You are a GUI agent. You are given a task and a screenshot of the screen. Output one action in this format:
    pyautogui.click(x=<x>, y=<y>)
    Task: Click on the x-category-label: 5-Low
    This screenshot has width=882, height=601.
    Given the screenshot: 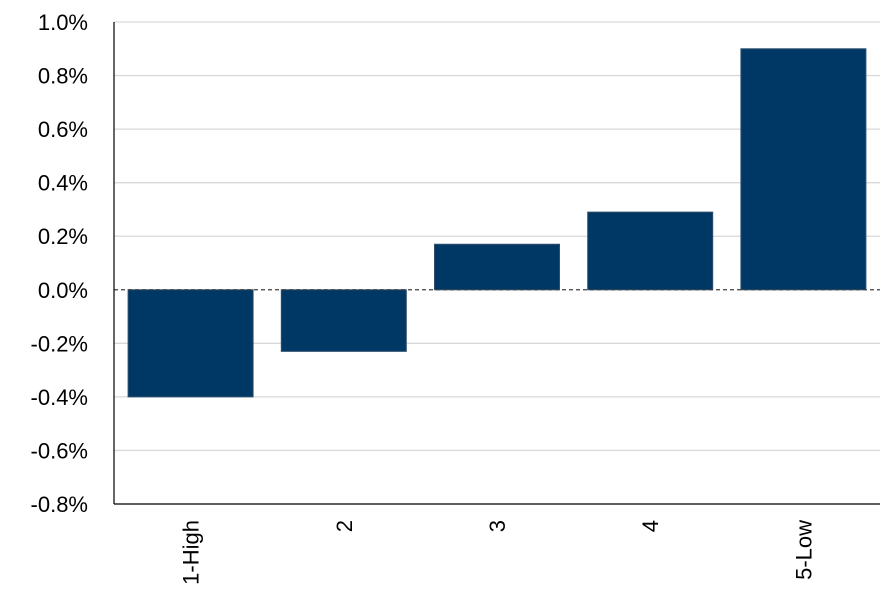 What is the action you would take?
    pyautogui.click(x=803, y=550)
    